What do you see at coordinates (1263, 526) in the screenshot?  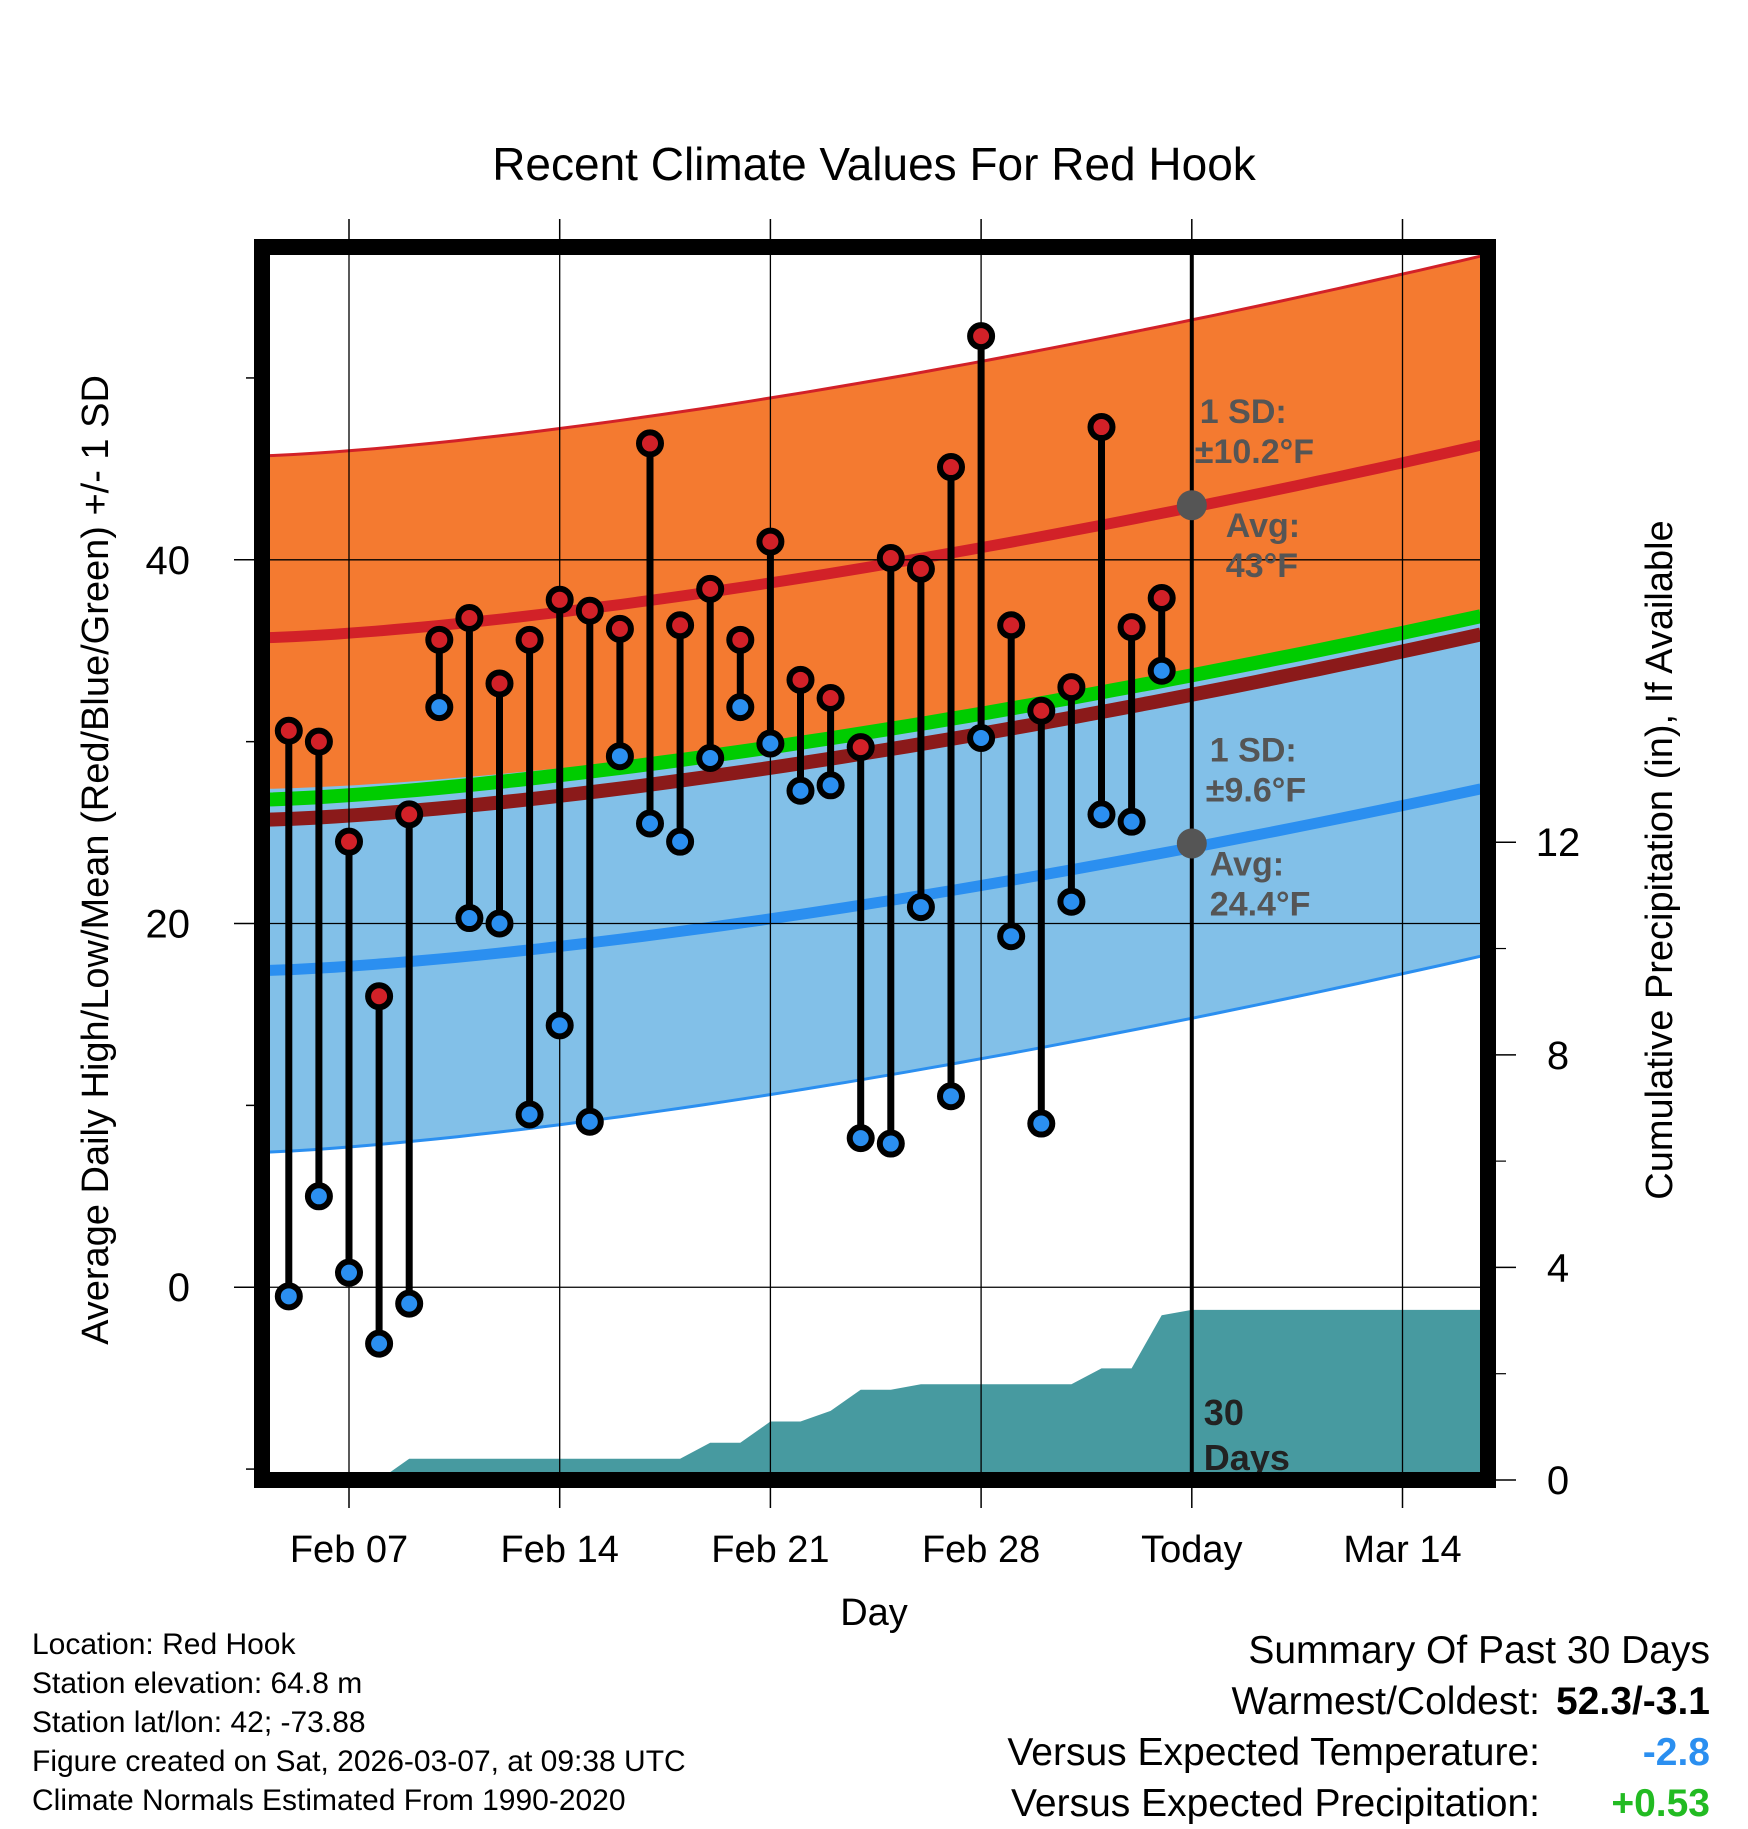 I see `high-avg-label: Avg:` at bounding box center [1263, 526].